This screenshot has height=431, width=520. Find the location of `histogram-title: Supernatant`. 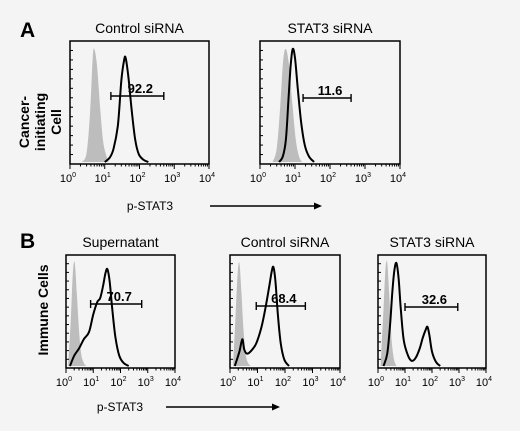

histogram-title: Supernatant is located at coordinates (120, 242).